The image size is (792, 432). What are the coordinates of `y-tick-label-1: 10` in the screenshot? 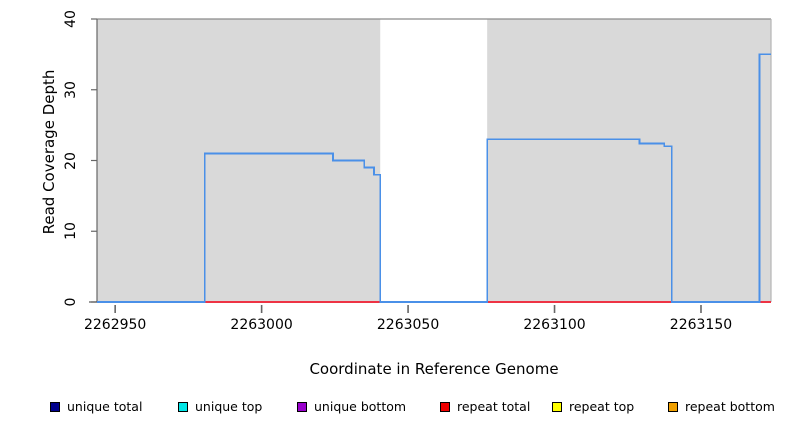 It's located at (71, 231).